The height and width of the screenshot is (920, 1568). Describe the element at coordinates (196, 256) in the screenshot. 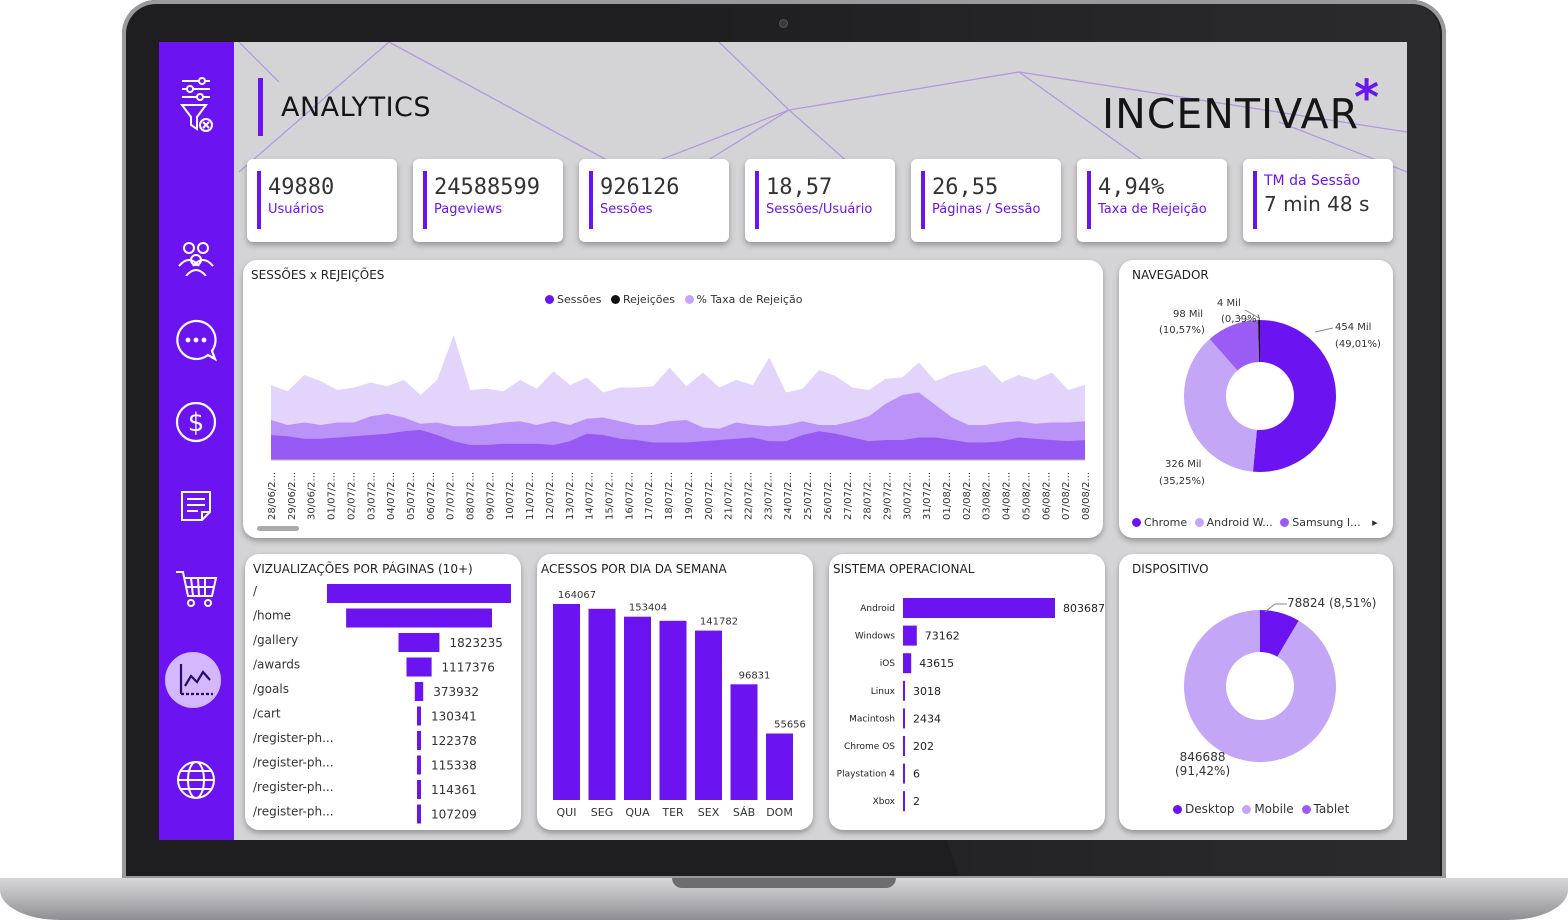

I see `users-icon` at that location.